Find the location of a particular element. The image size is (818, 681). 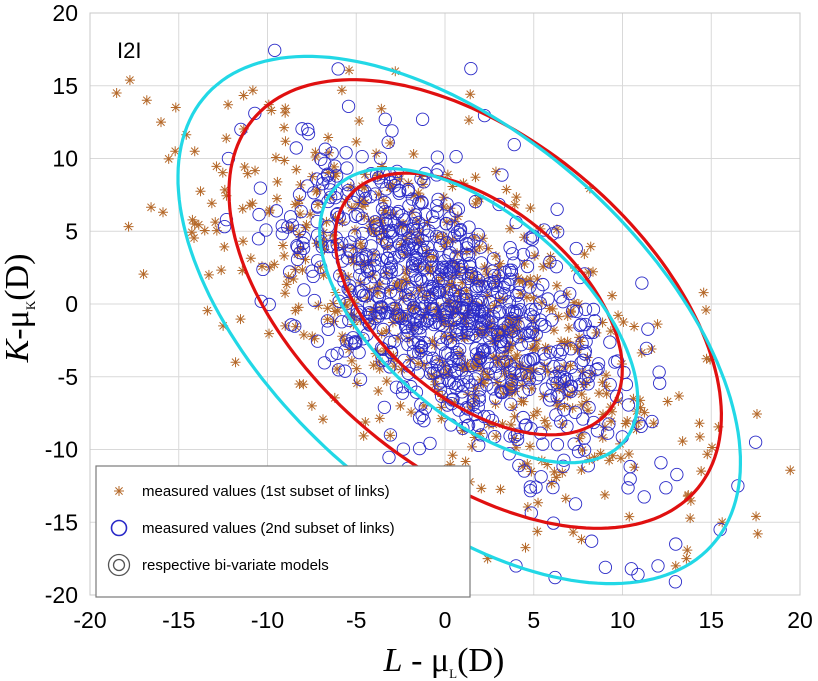

x-tick-label: 0 is located at coordinates (445, 620).